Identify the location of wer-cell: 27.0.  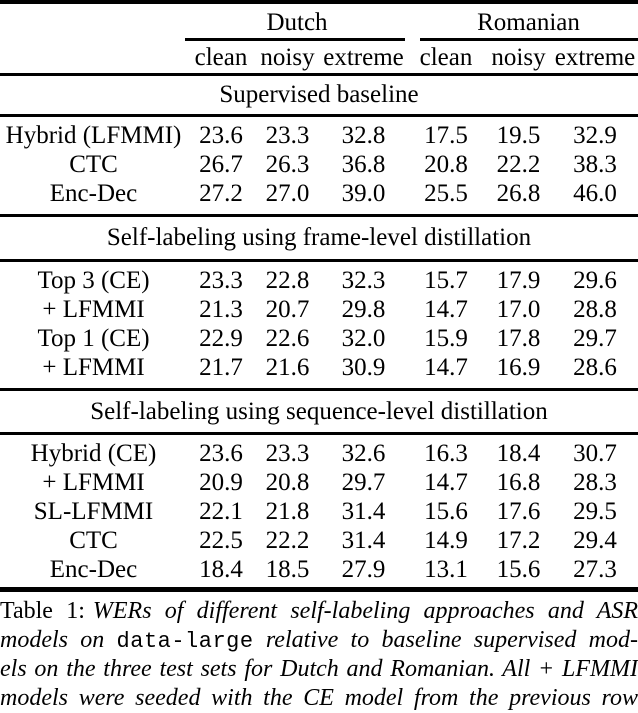
(287, 193).